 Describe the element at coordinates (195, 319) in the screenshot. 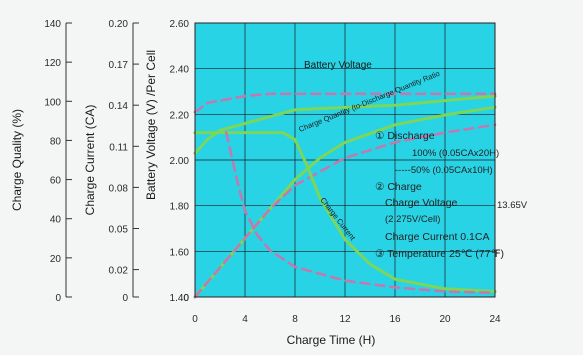

I see `x-tick-label: 0` at that location.